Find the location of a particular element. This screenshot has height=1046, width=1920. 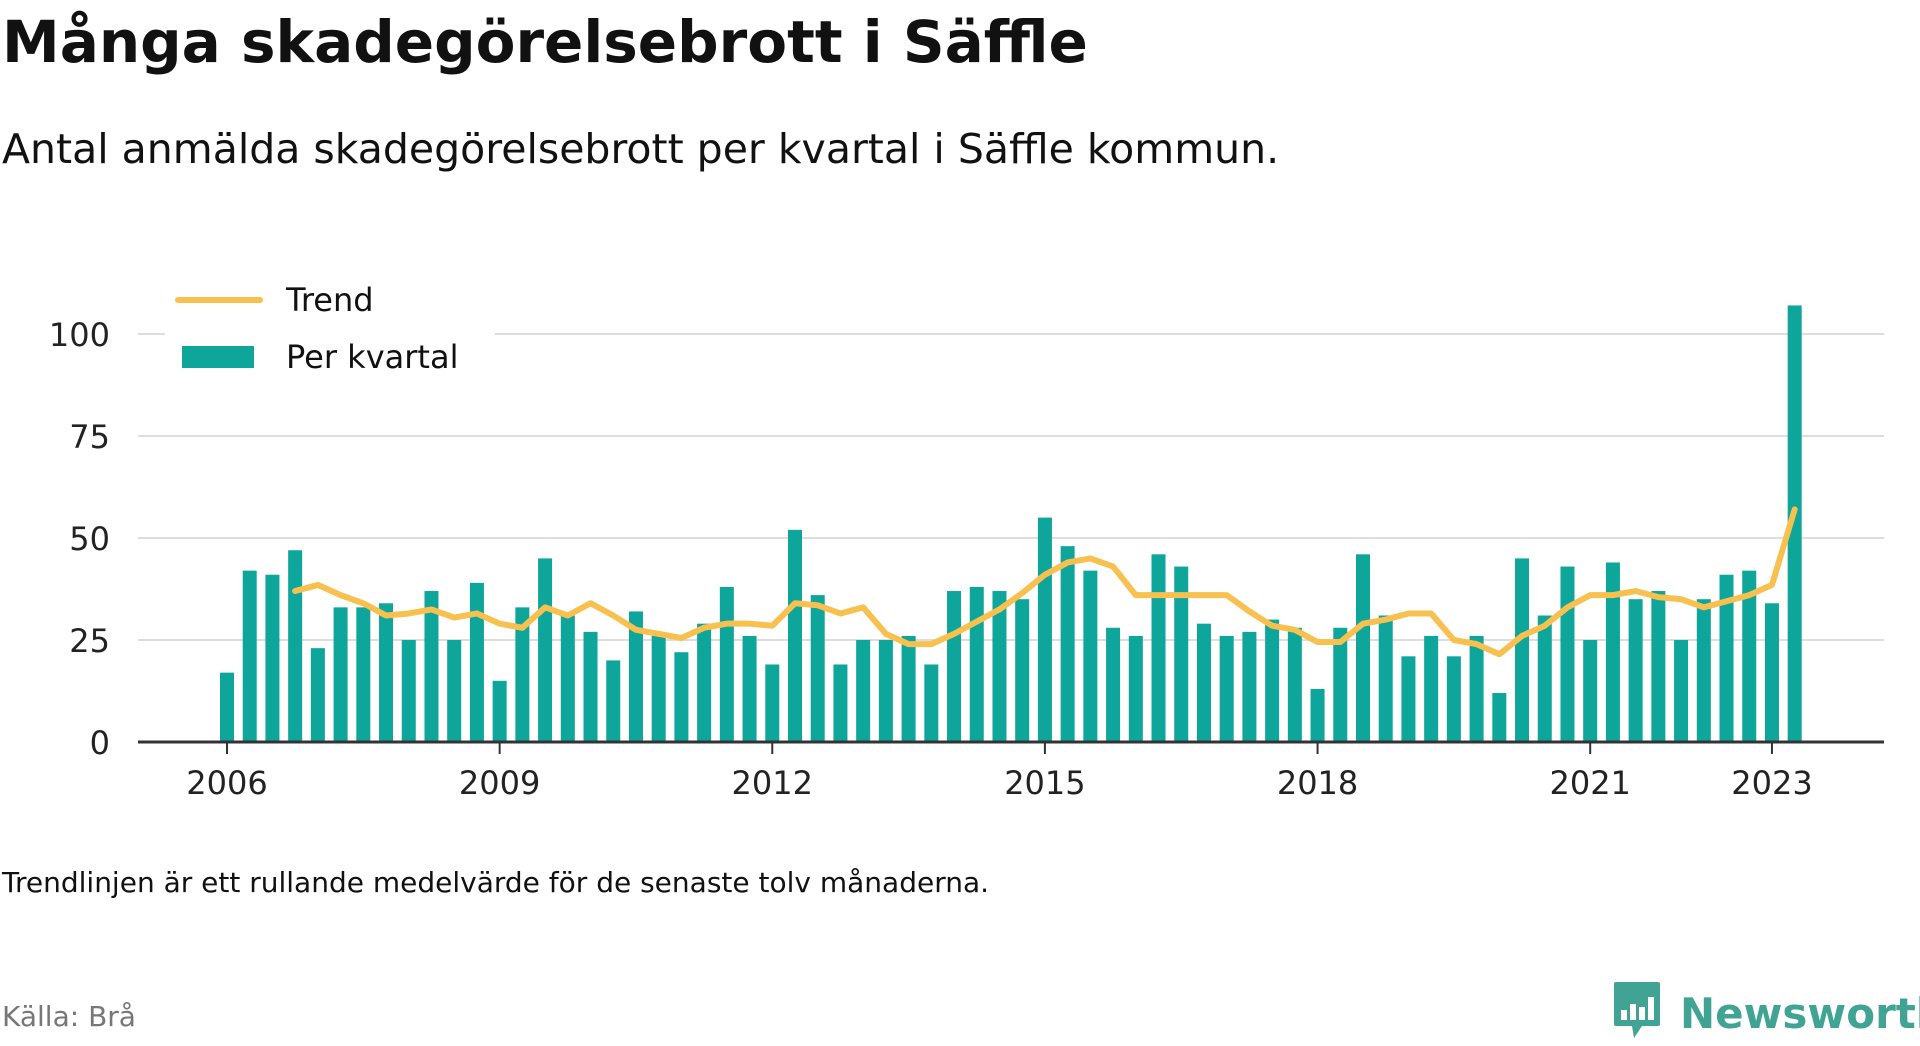

newsworthy-brand: Newsworthy is located at coordinates (1766, 1013).